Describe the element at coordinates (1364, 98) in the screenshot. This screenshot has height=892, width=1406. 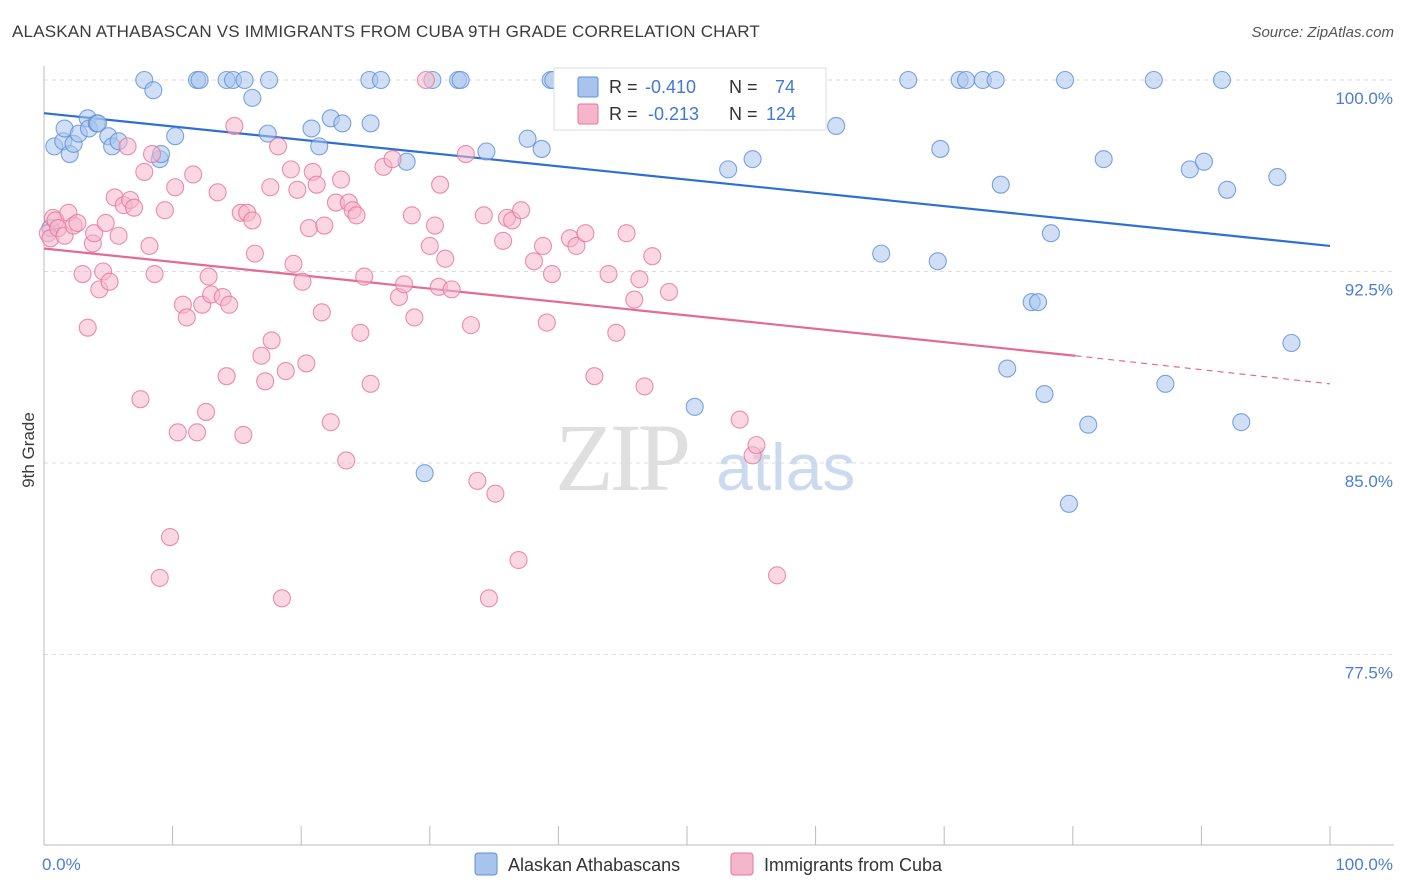
I see `y-tick-label: 100.0%` at that location.